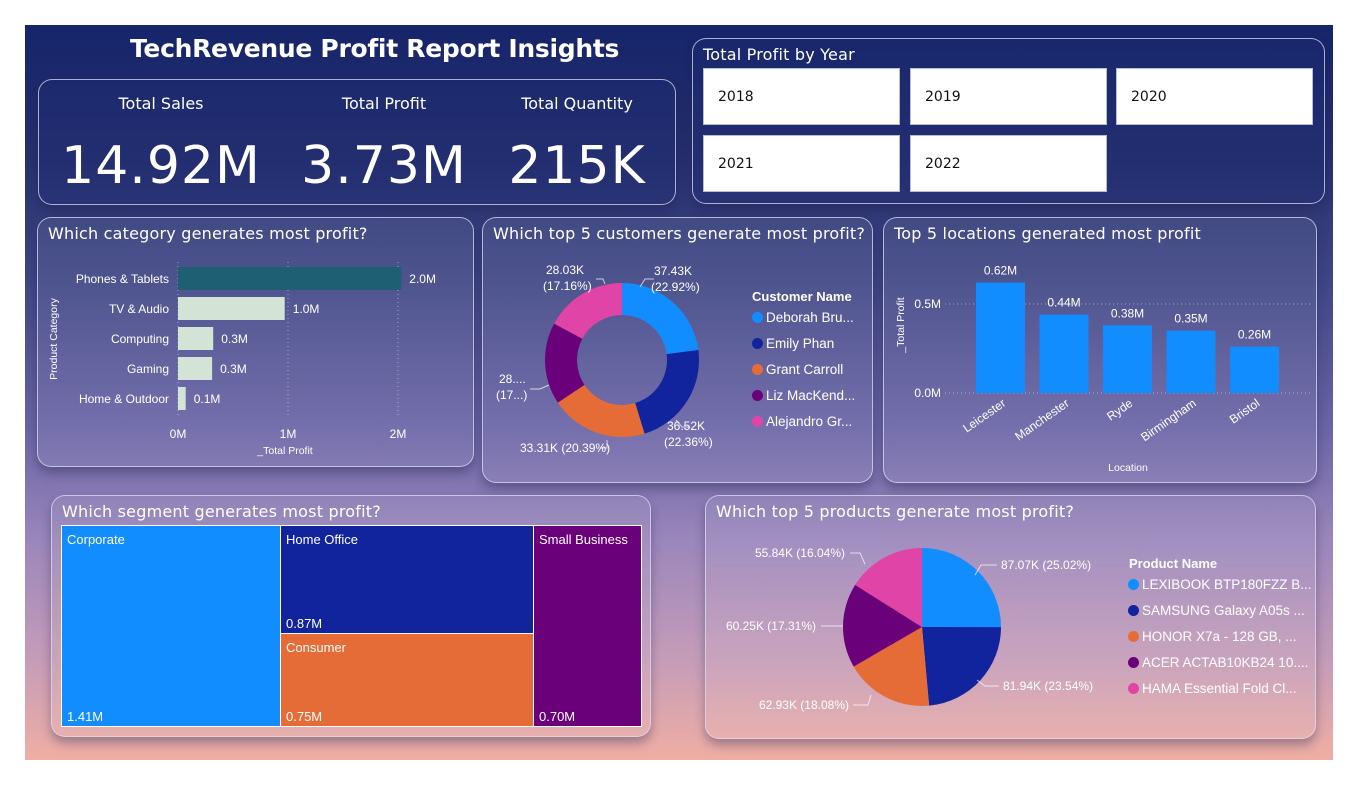 The width and height of the screenshot is (1358, 785). What do you see at coordinates (804, 705) in the screenshot?
I see `data-label: 62.93K (18.08%)` at bounding box center [804, 705].